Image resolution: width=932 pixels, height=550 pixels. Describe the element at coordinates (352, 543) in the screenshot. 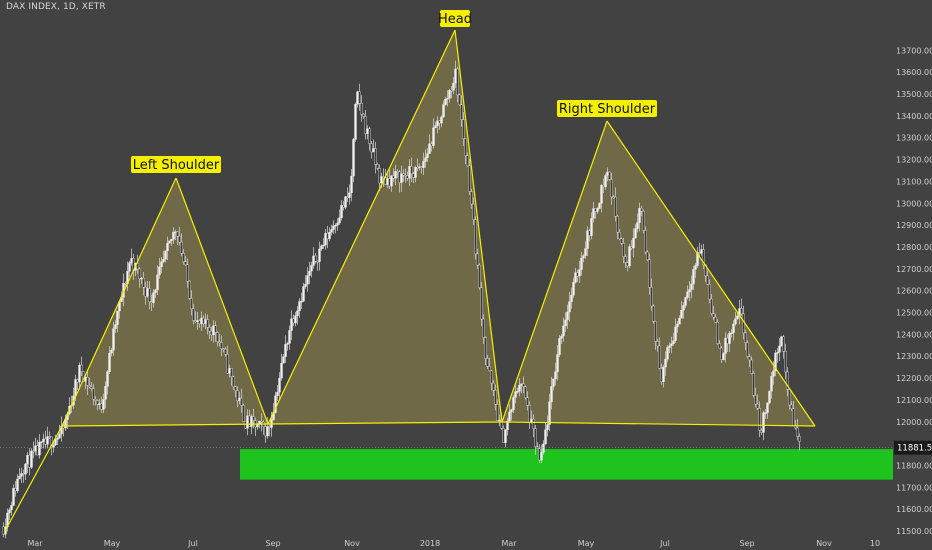

I see `x-tick-label: Nov` at that location.